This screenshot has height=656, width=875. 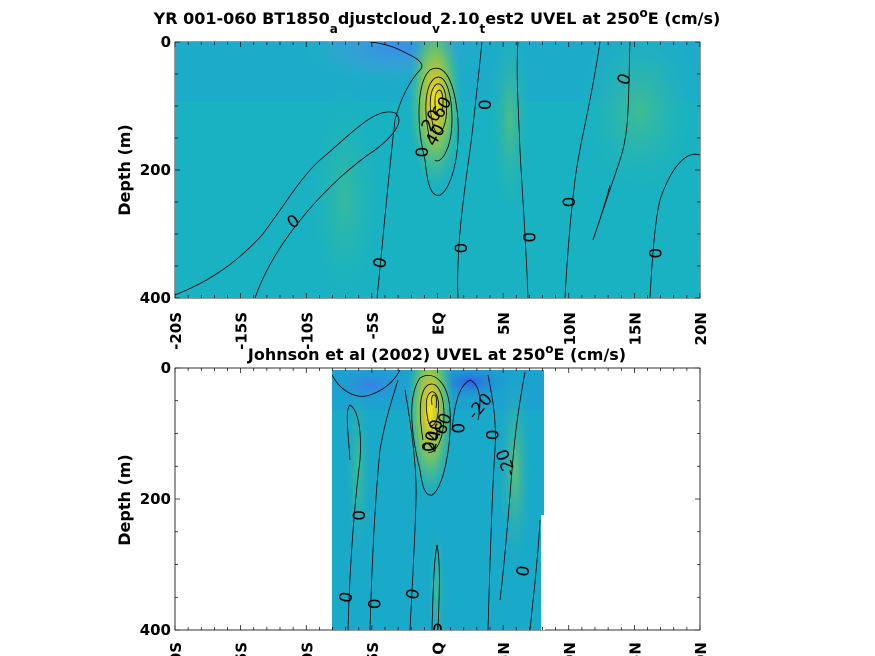 I want to click on contour-label: 40, so click(x=435, y=430).